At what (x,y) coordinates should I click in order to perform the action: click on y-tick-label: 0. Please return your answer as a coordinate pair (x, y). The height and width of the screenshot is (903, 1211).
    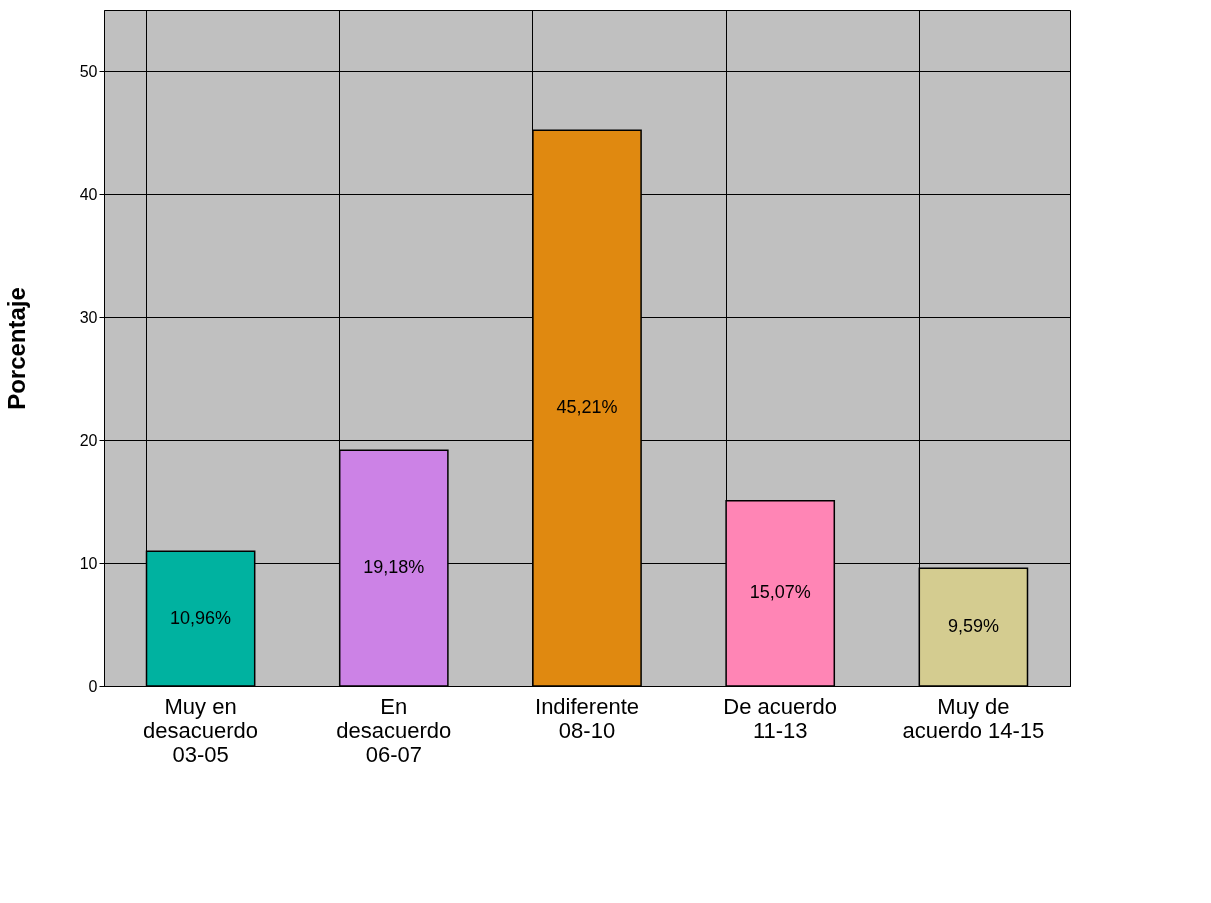
    Looking at the image, I should click on (93, 686).